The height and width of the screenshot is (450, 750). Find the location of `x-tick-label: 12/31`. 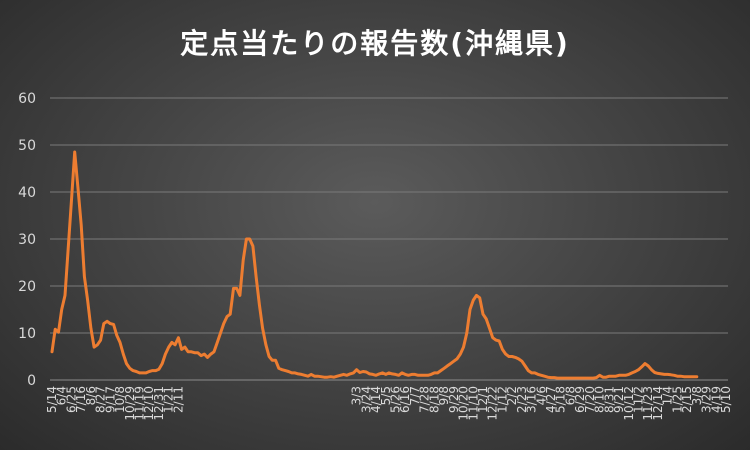

x-tick-label: 12/31 is located at coordinates (159, 403).